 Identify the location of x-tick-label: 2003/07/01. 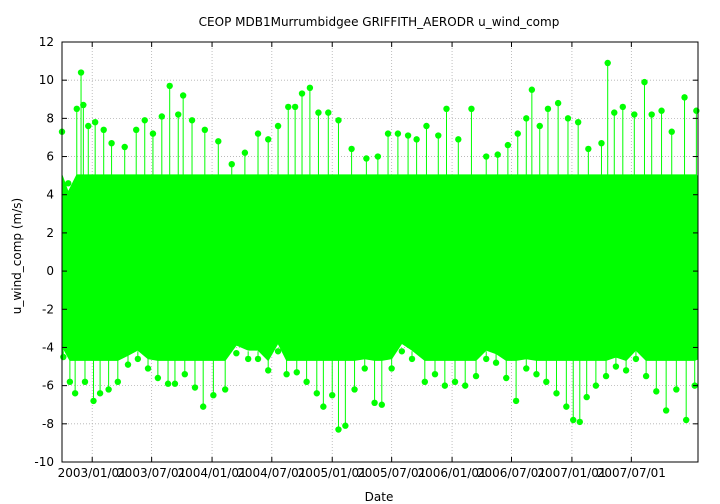
(151, 473).